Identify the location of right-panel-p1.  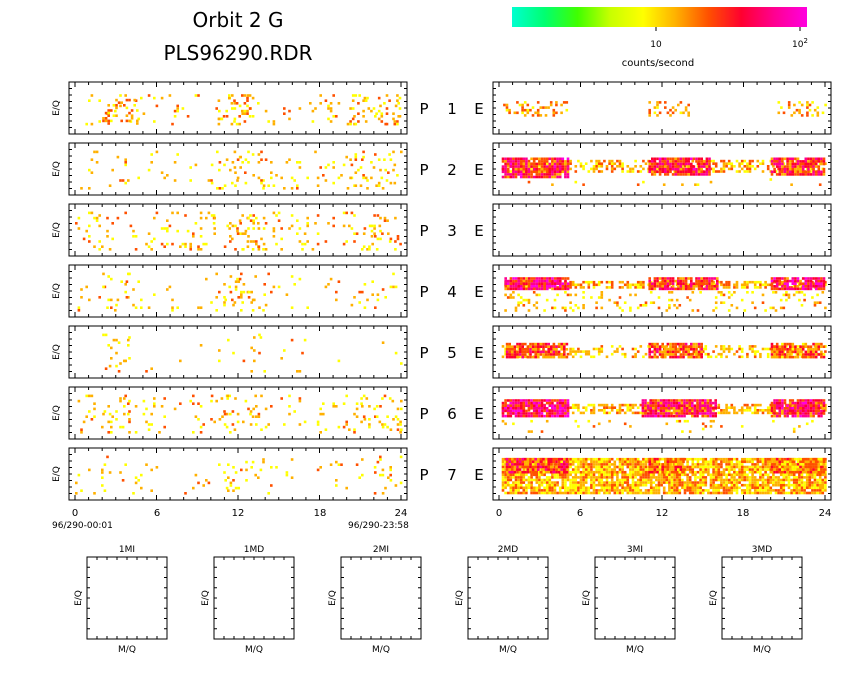
(662, 108).